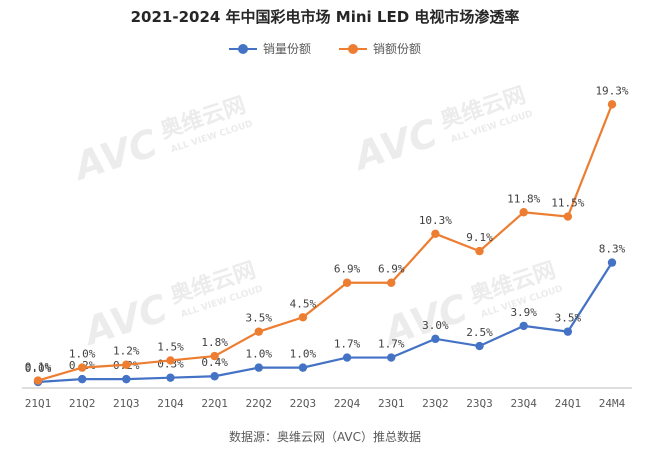 Image resolution: width=650 pixels, height=452 pixels. Describe the element at coordinates (435, 325) in the screenshot. I see `data-label: 3.0%` at that location.